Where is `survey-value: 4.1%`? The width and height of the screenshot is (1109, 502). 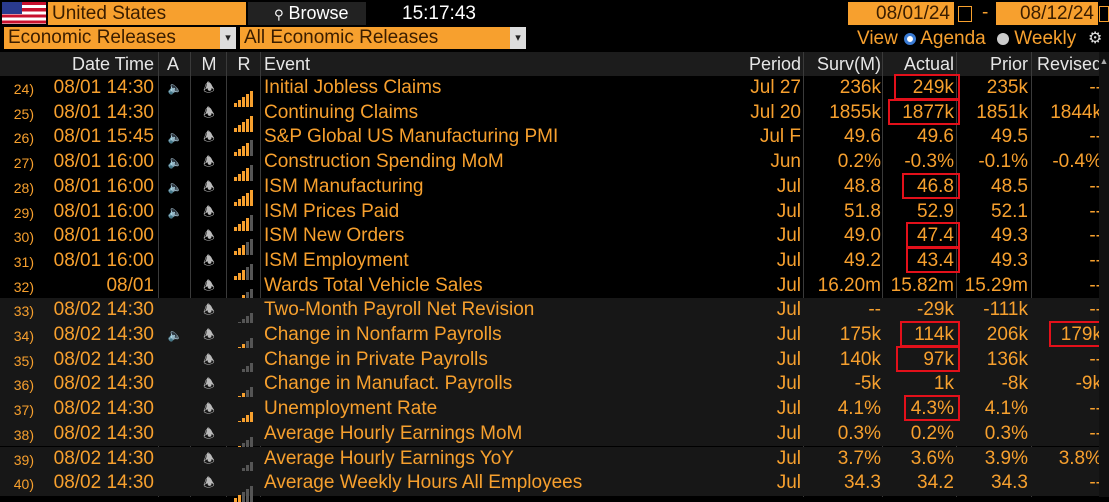 survey-value: 4.1% is located at coordinates (859, 409).